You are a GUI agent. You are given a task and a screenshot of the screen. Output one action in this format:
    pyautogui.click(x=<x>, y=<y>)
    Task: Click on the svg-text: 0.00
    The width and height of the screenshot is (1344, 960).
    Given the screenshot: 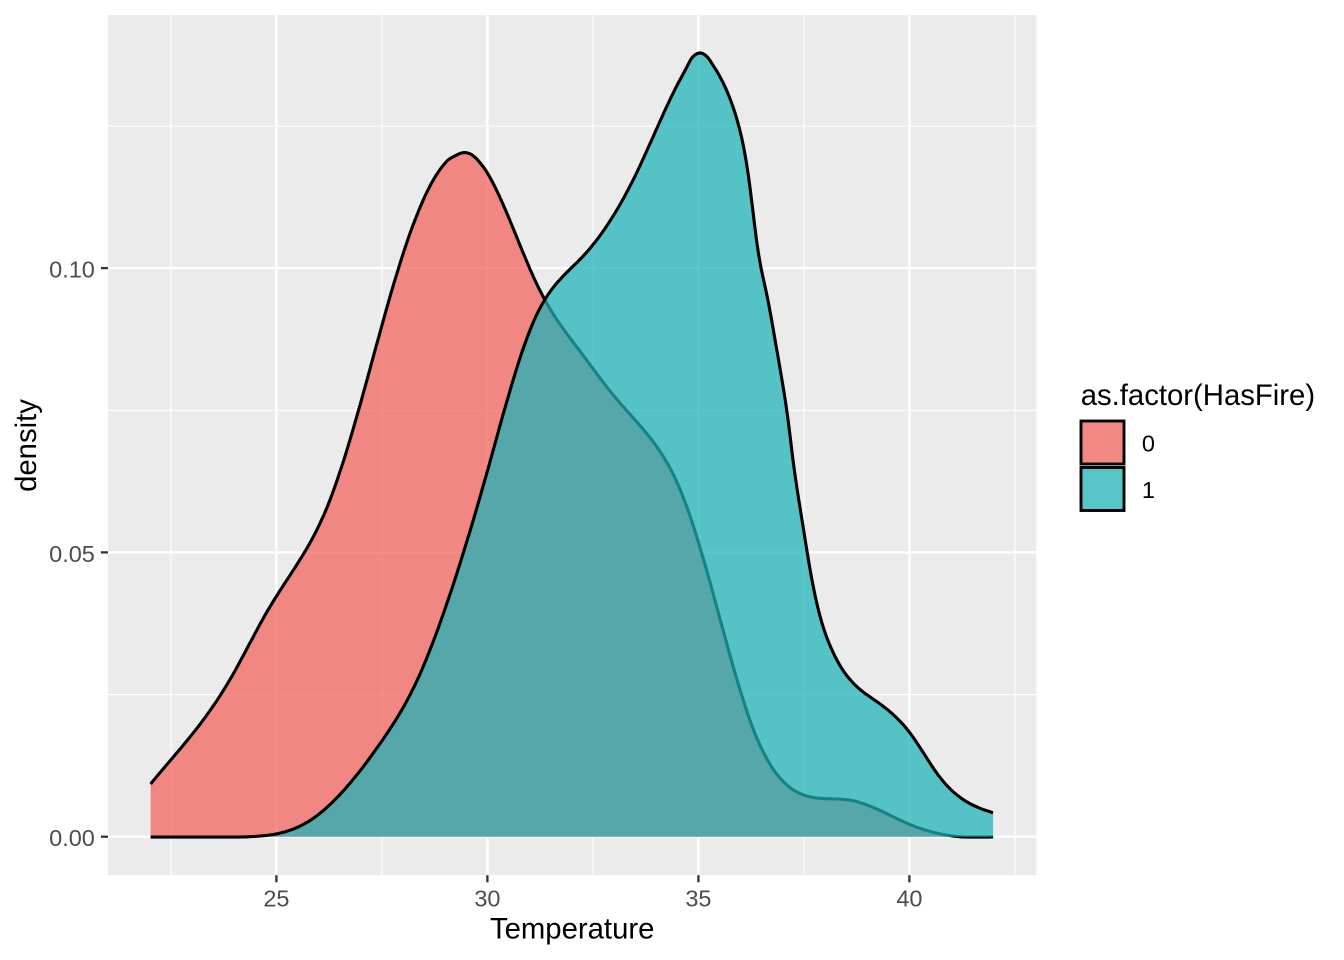 What is the action you would take?
    pyautogui.click(x=72, y=838)
    